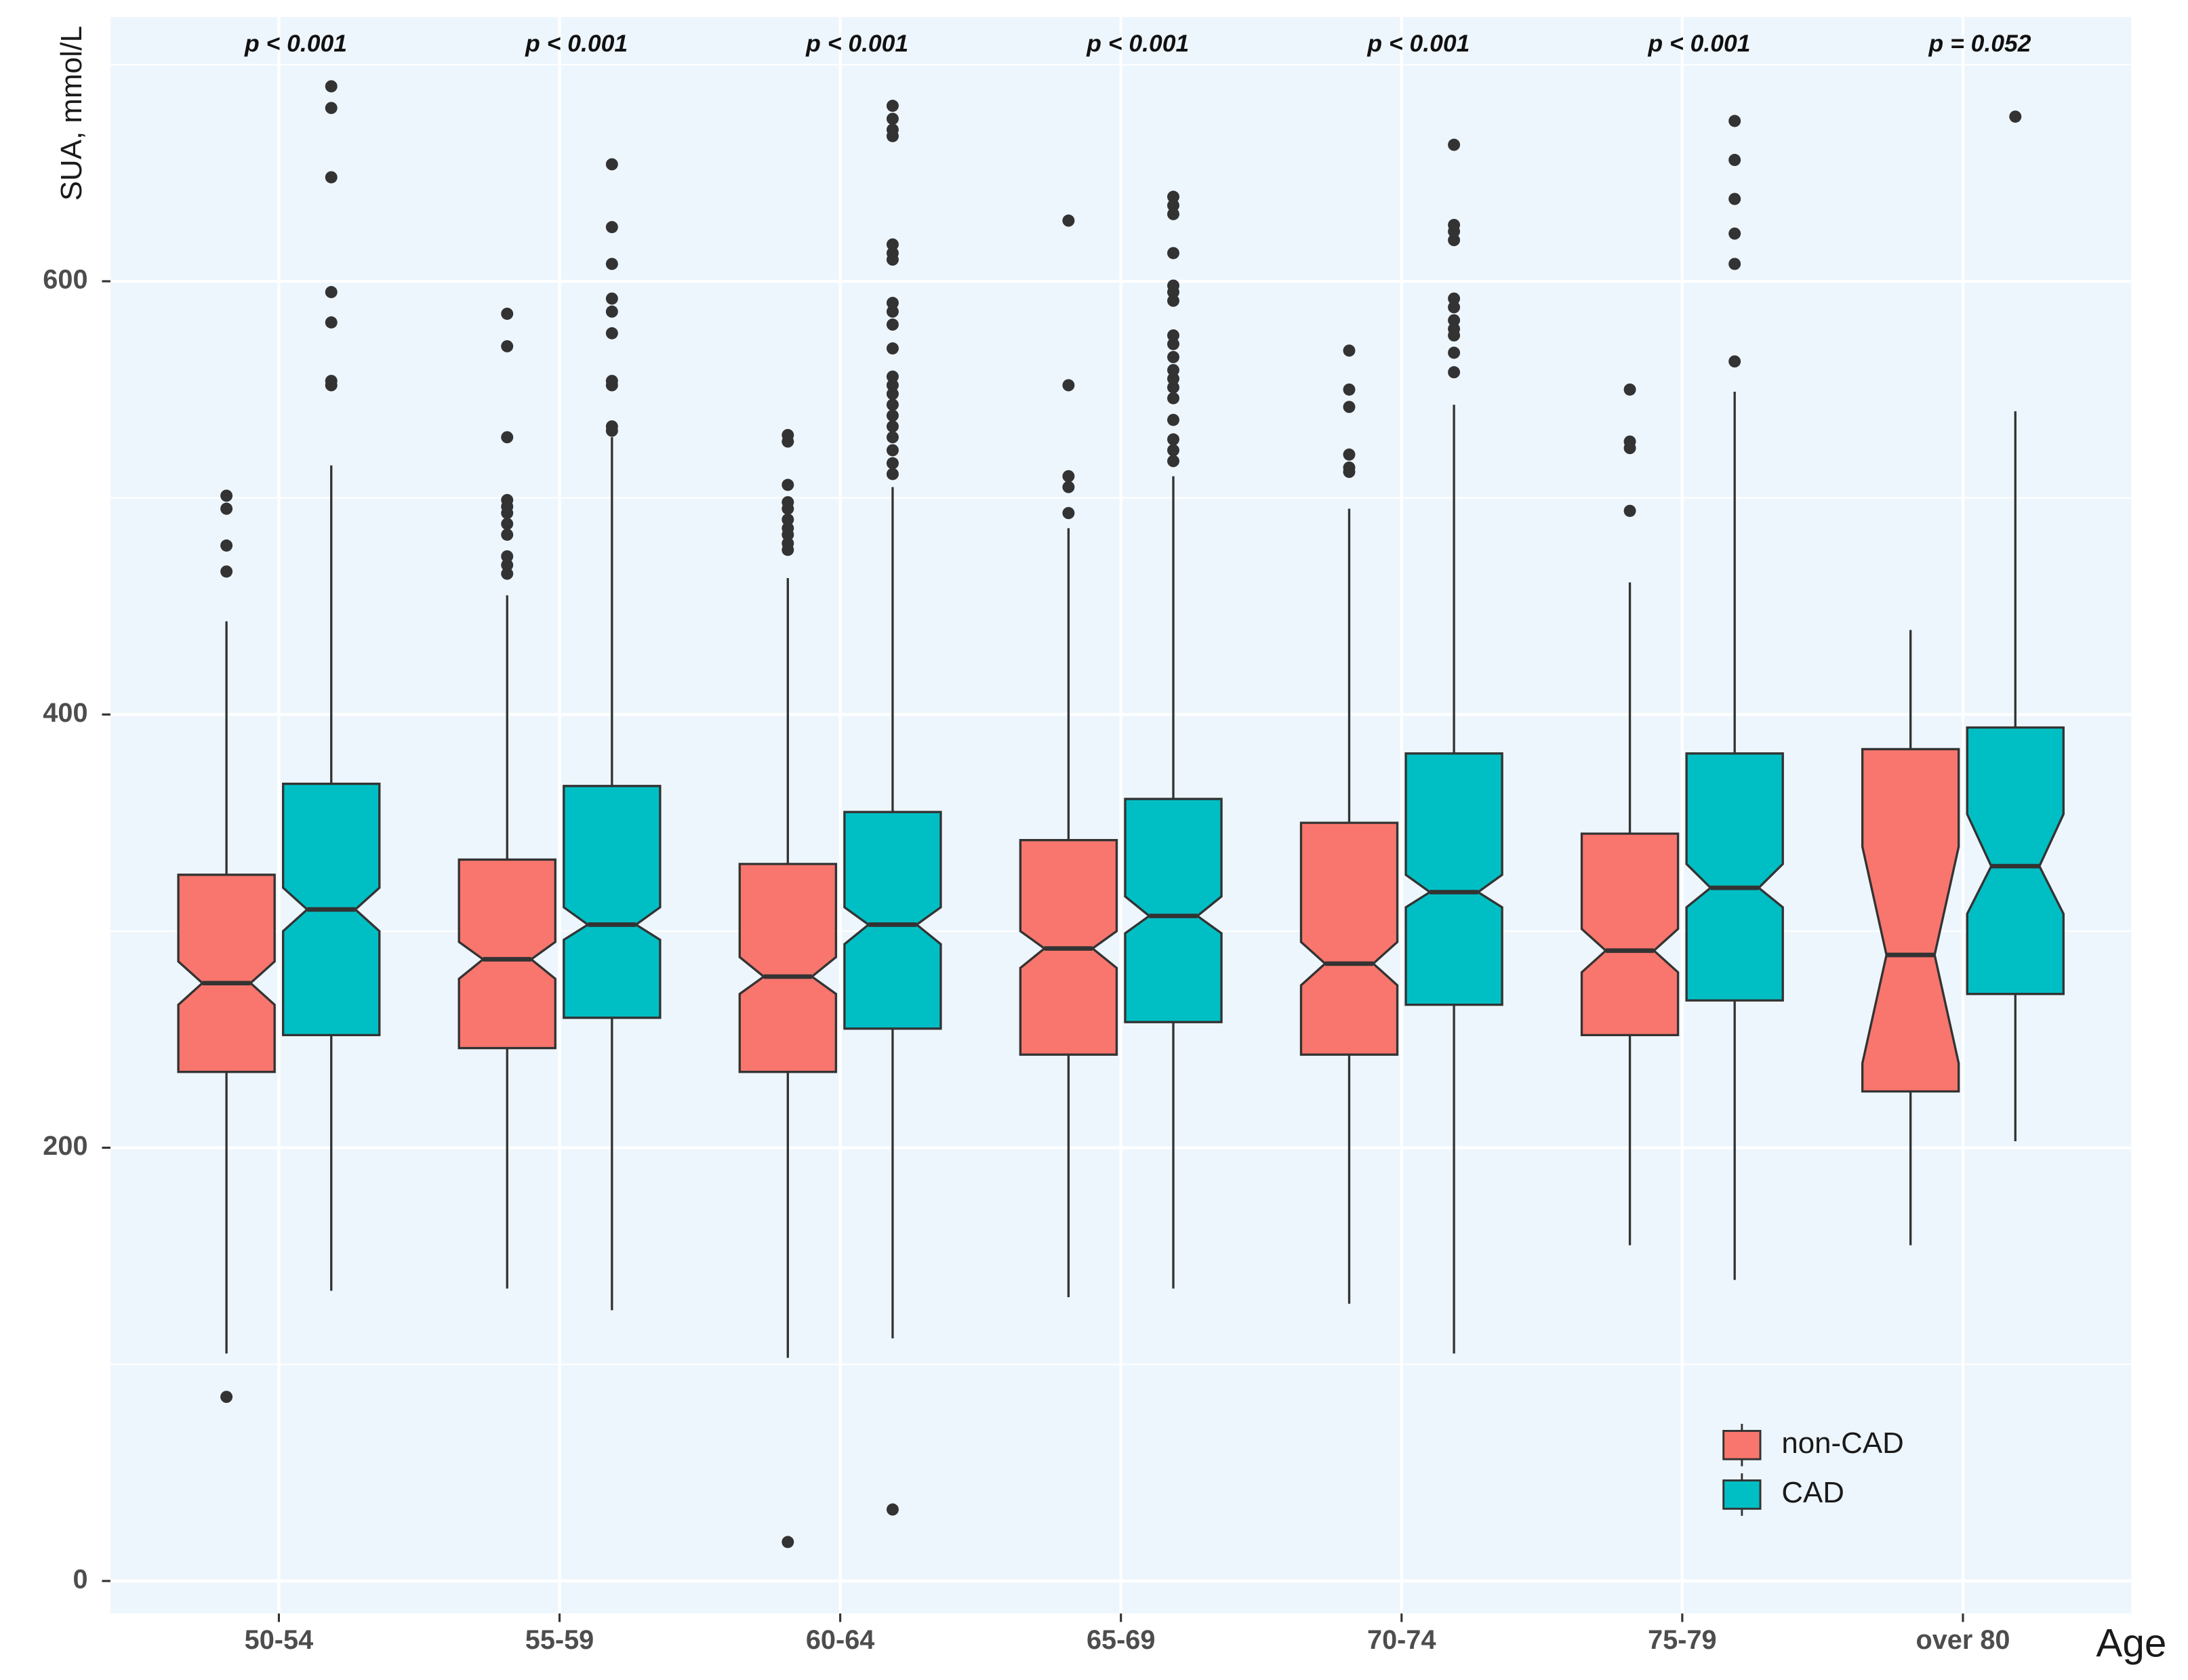 This screenshot has height=1680, width=2188. Describe the element at coordinates (1842, 1443) in the screenshot. I see `legend-label: non-CAD` at that location.